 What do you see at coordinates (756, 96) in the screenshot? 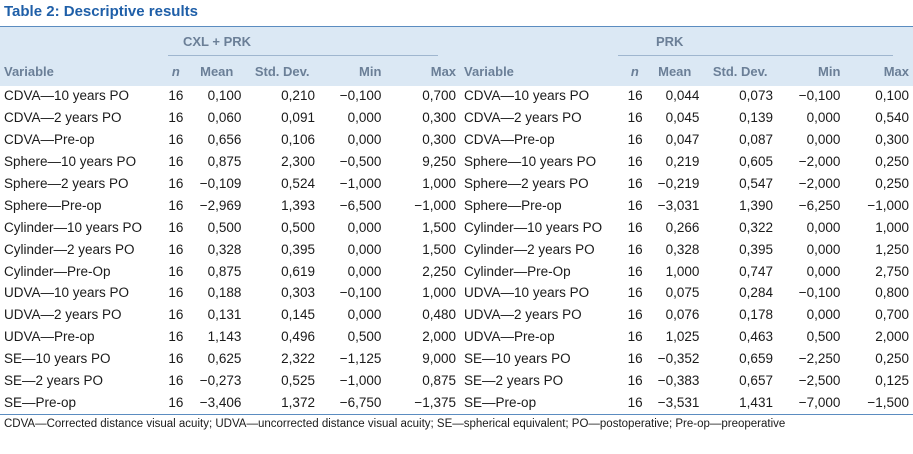
I see `prk-std-dev-cell: 0,073` at bounding box center [756, 96].